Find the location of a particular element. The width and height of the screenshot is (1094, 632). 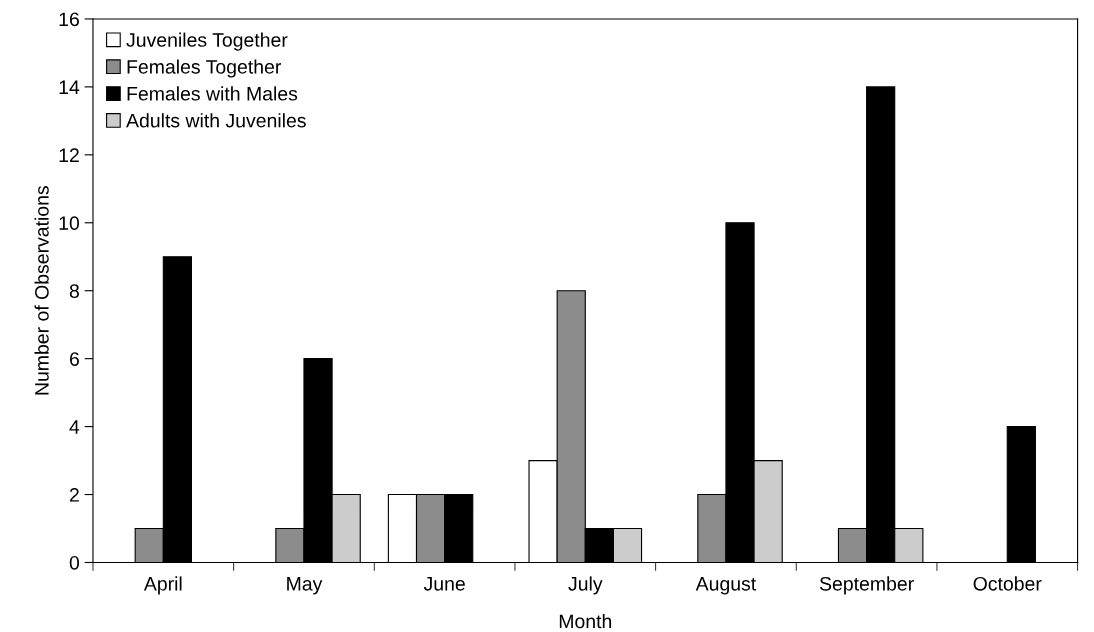

y-axis-title: Number of Observations is located at coordinates (41, 290).